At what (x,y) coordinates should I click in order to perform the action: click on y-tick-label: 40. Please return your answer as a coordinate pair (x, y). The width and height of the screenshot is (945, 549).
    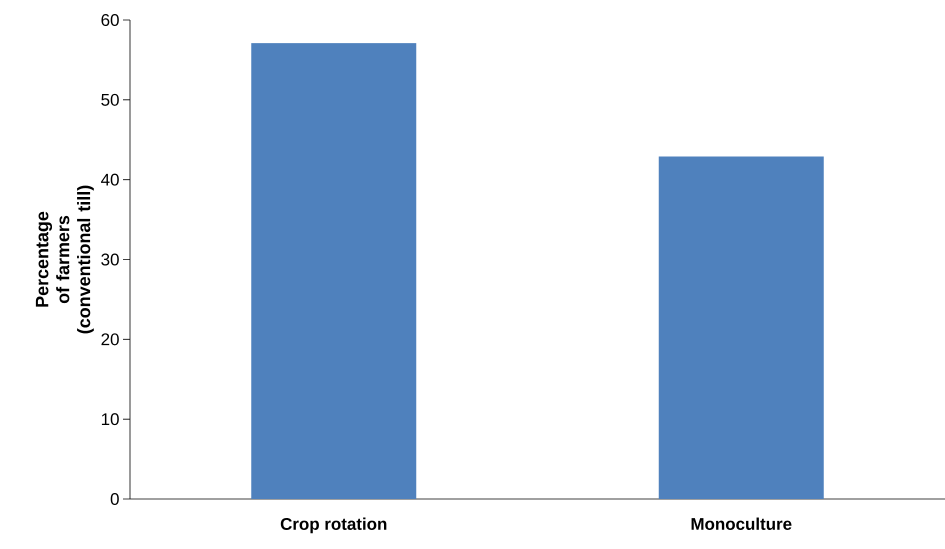
    Looking at the image, I should click on (110, 180).